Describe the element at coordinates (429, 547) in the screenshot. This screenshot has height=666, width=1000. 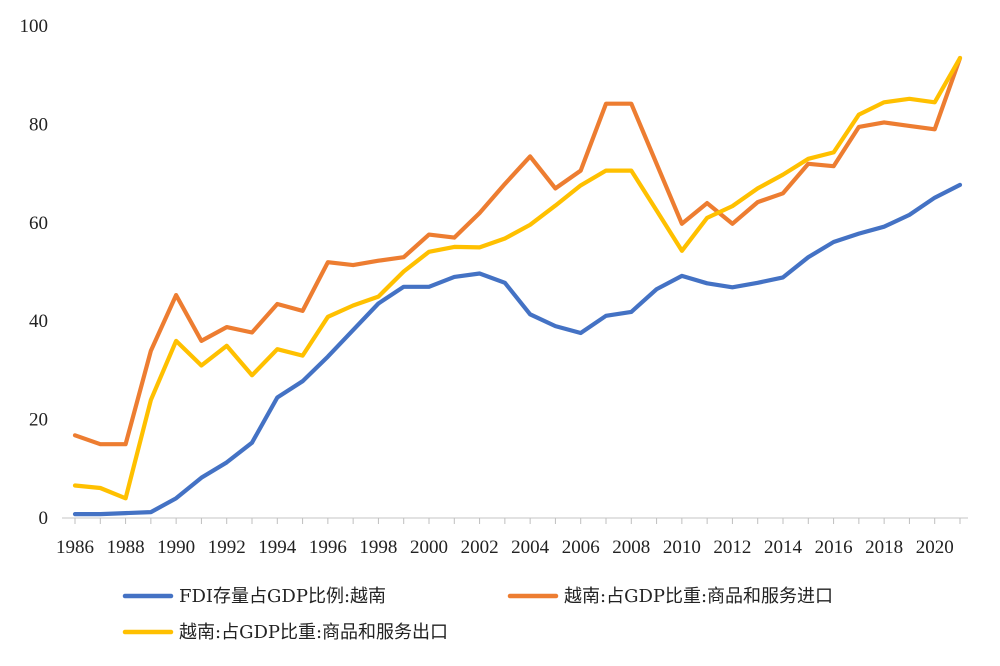
I see `x-tick-label: 2000` at that location.